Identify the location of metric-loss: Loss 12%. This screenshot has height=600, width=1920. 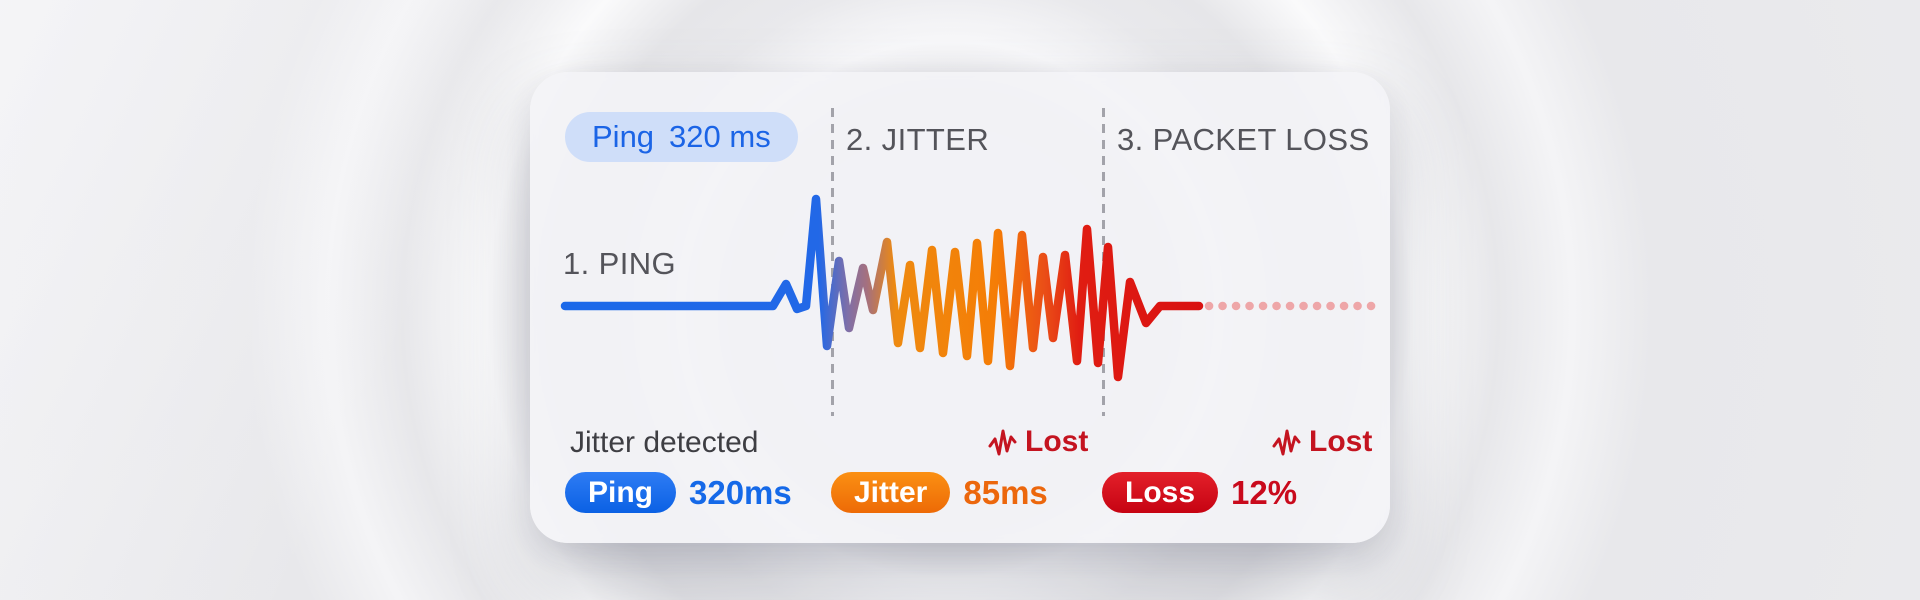
(1199, 492).